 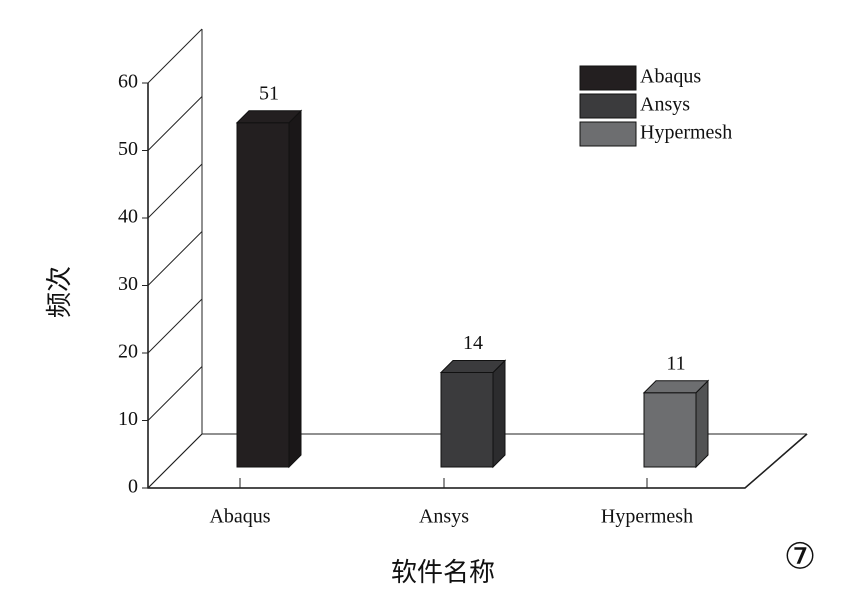 What do you see at coordinates (686, 133) in the screenshot?
I see `legend-label: Hypermesh` at bounding box center [686, 133].